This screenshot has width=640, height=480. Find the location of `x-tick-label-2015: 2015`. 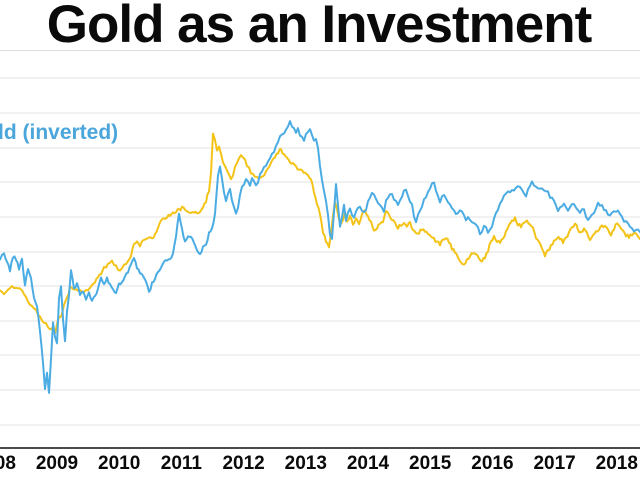

x-tick-label-2015: 2015 is located at coordinates (430, 463).